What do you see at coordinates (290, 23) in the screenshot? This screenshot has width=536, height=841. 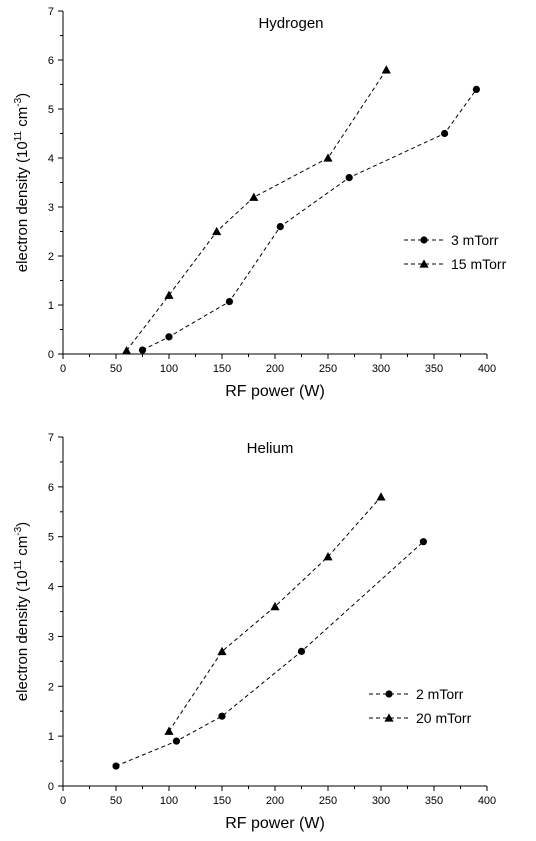 I see `chart-title: Hydrogen` at bounding box center [290, 23].